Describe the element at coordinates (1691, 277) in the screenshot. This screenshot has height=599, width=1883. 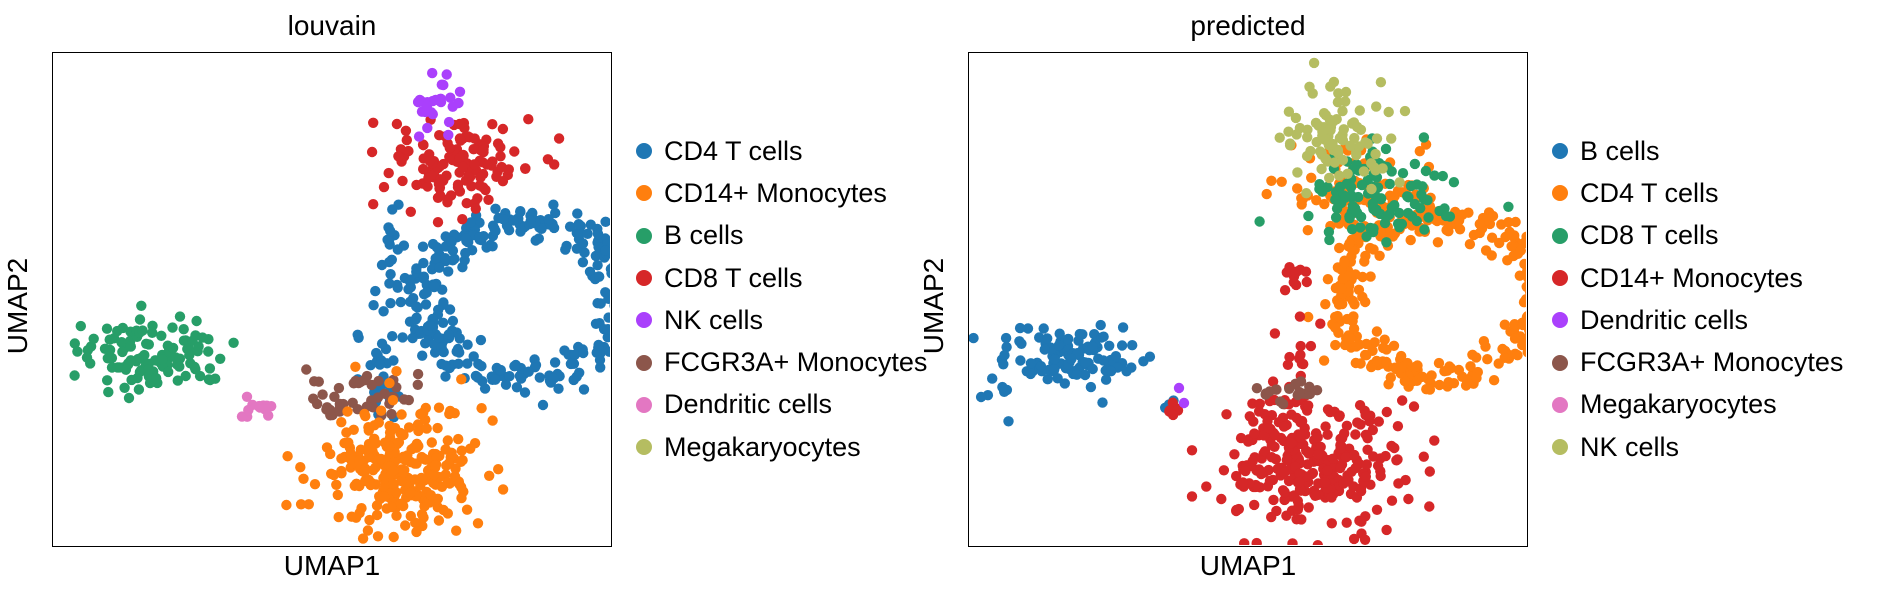
I see `legend-label: CD14+ Monocytes` at that location.